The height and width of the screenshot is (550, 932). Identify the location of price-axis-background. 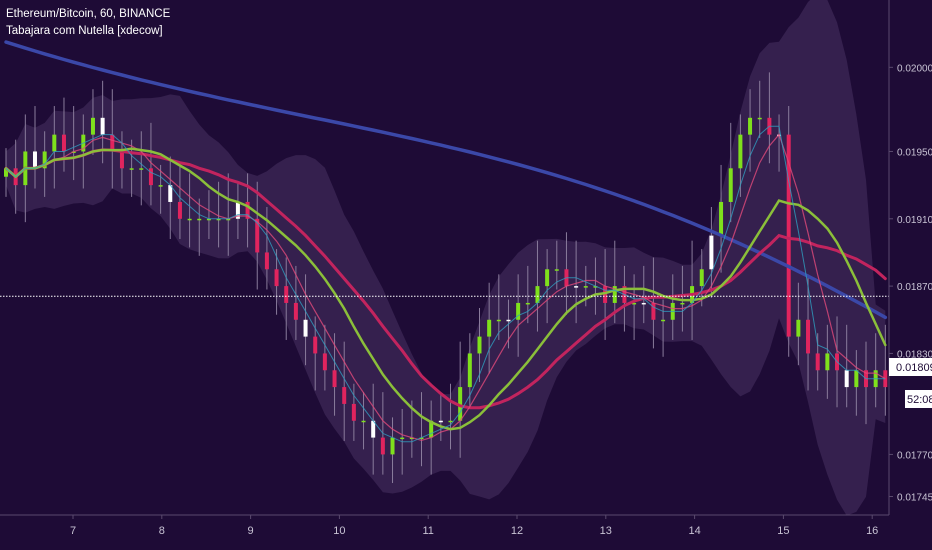
(910, 275).